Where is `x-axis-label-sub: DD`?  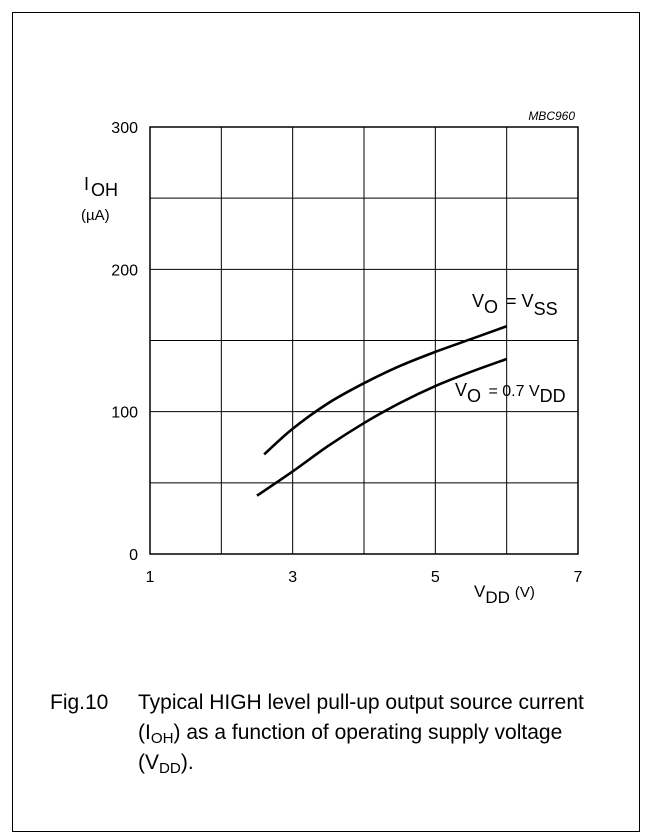 x-axis-label-sub: DD is located at coordinates (497, 597).